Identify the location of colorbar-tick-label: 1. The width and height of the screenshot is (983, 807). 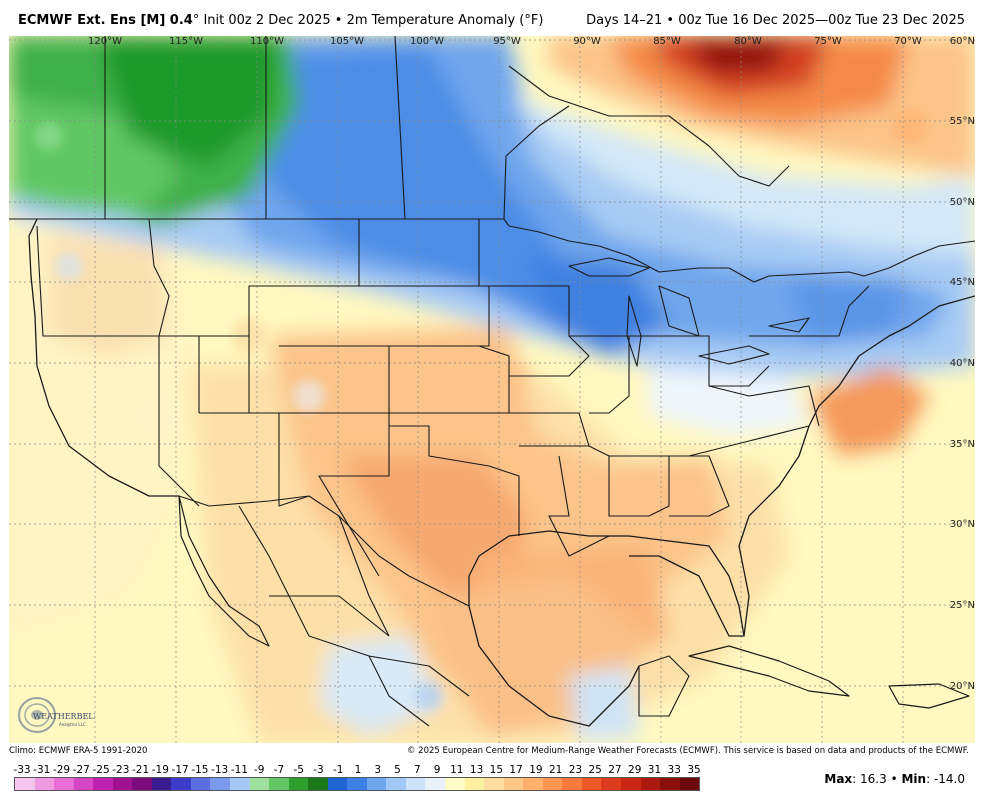
(358, 770).